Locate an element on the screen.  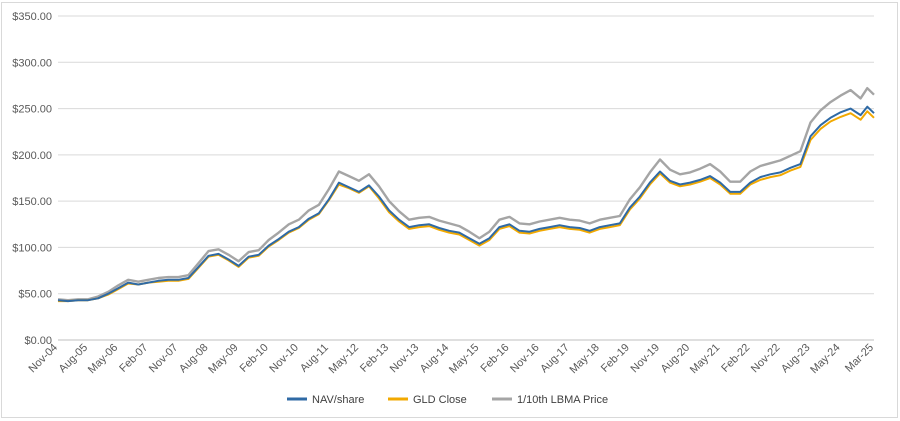
x-tick-label: May-06 is located at coordinates (103, 359).